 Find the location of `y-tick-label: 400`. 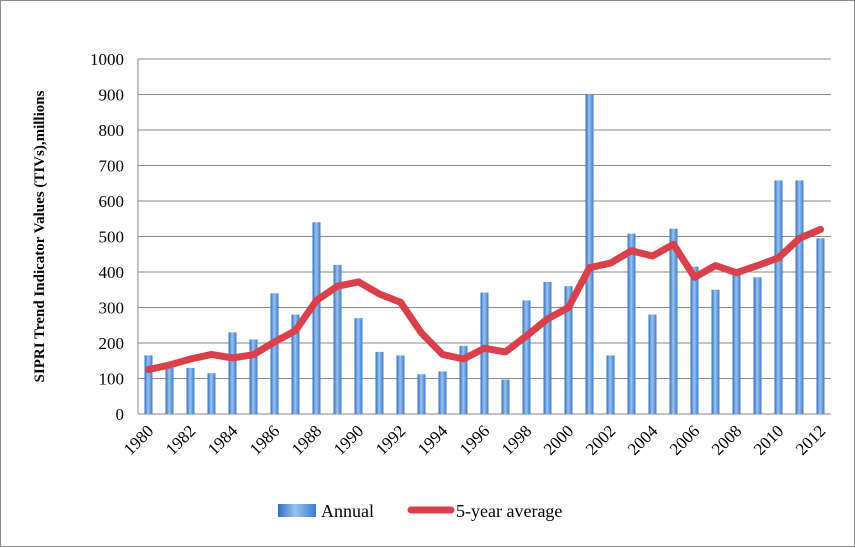

y-tick-label: 400 is located at coordinates (112, 272).